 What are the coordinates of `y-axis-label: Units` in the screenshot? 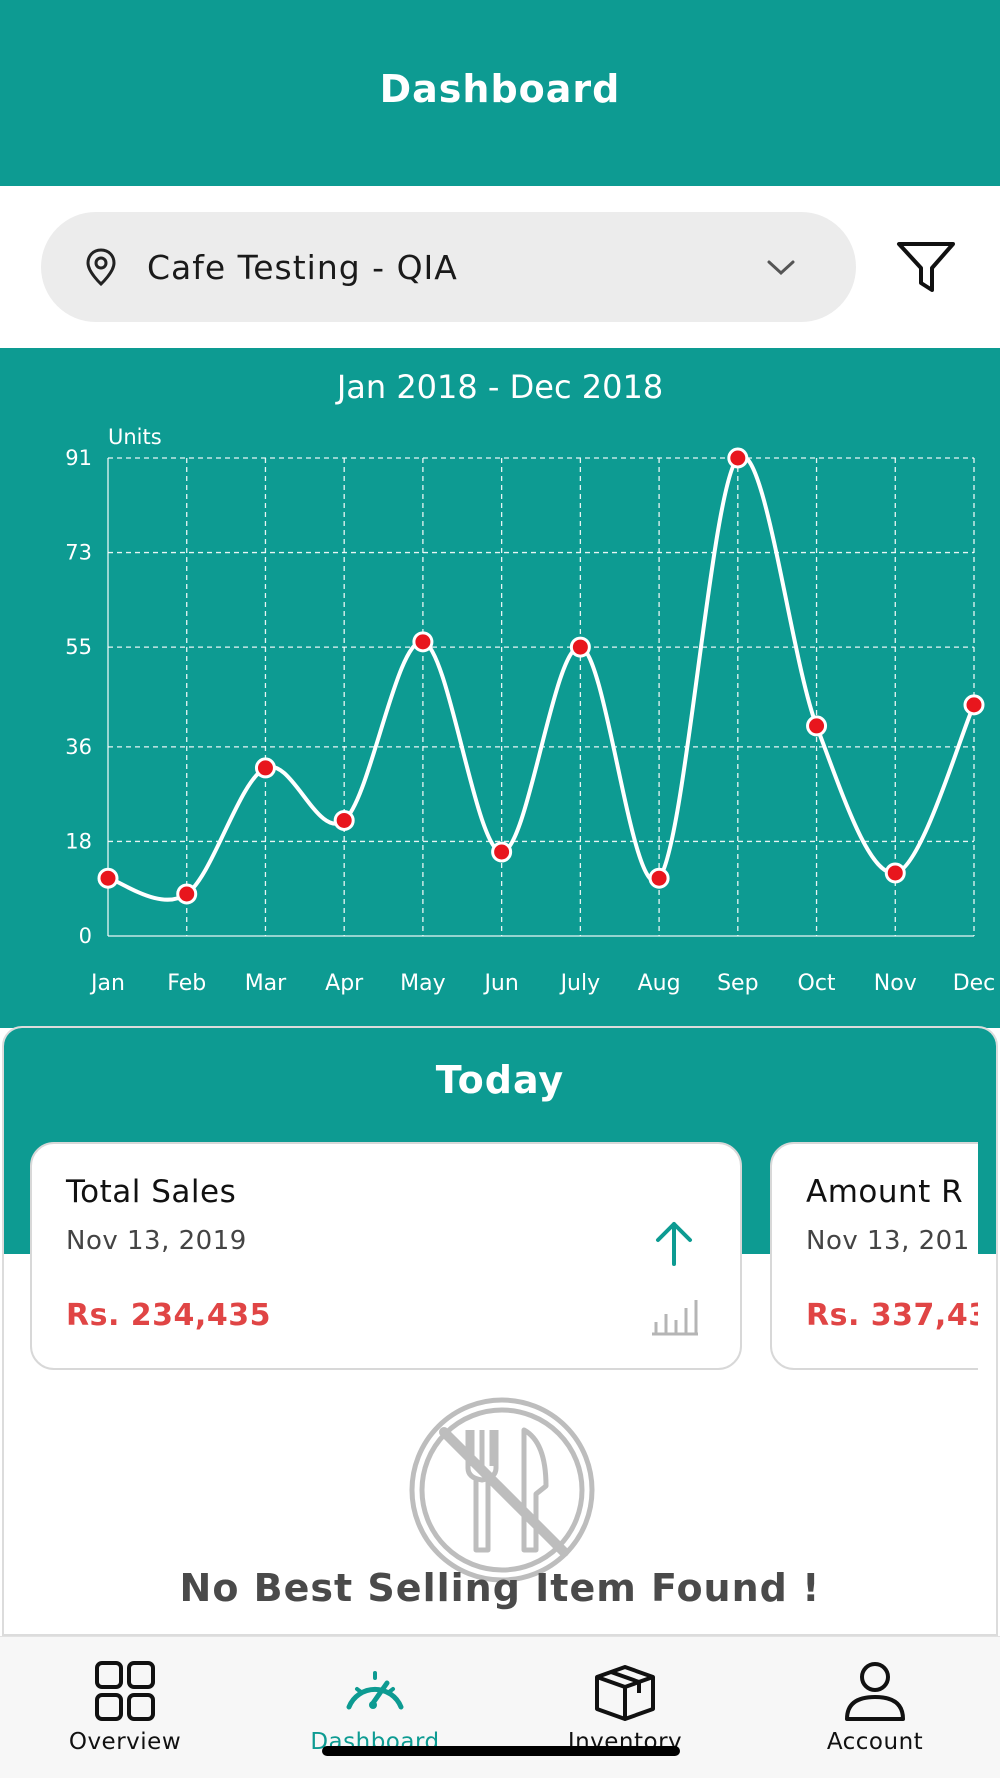 It's located at (135, 437).